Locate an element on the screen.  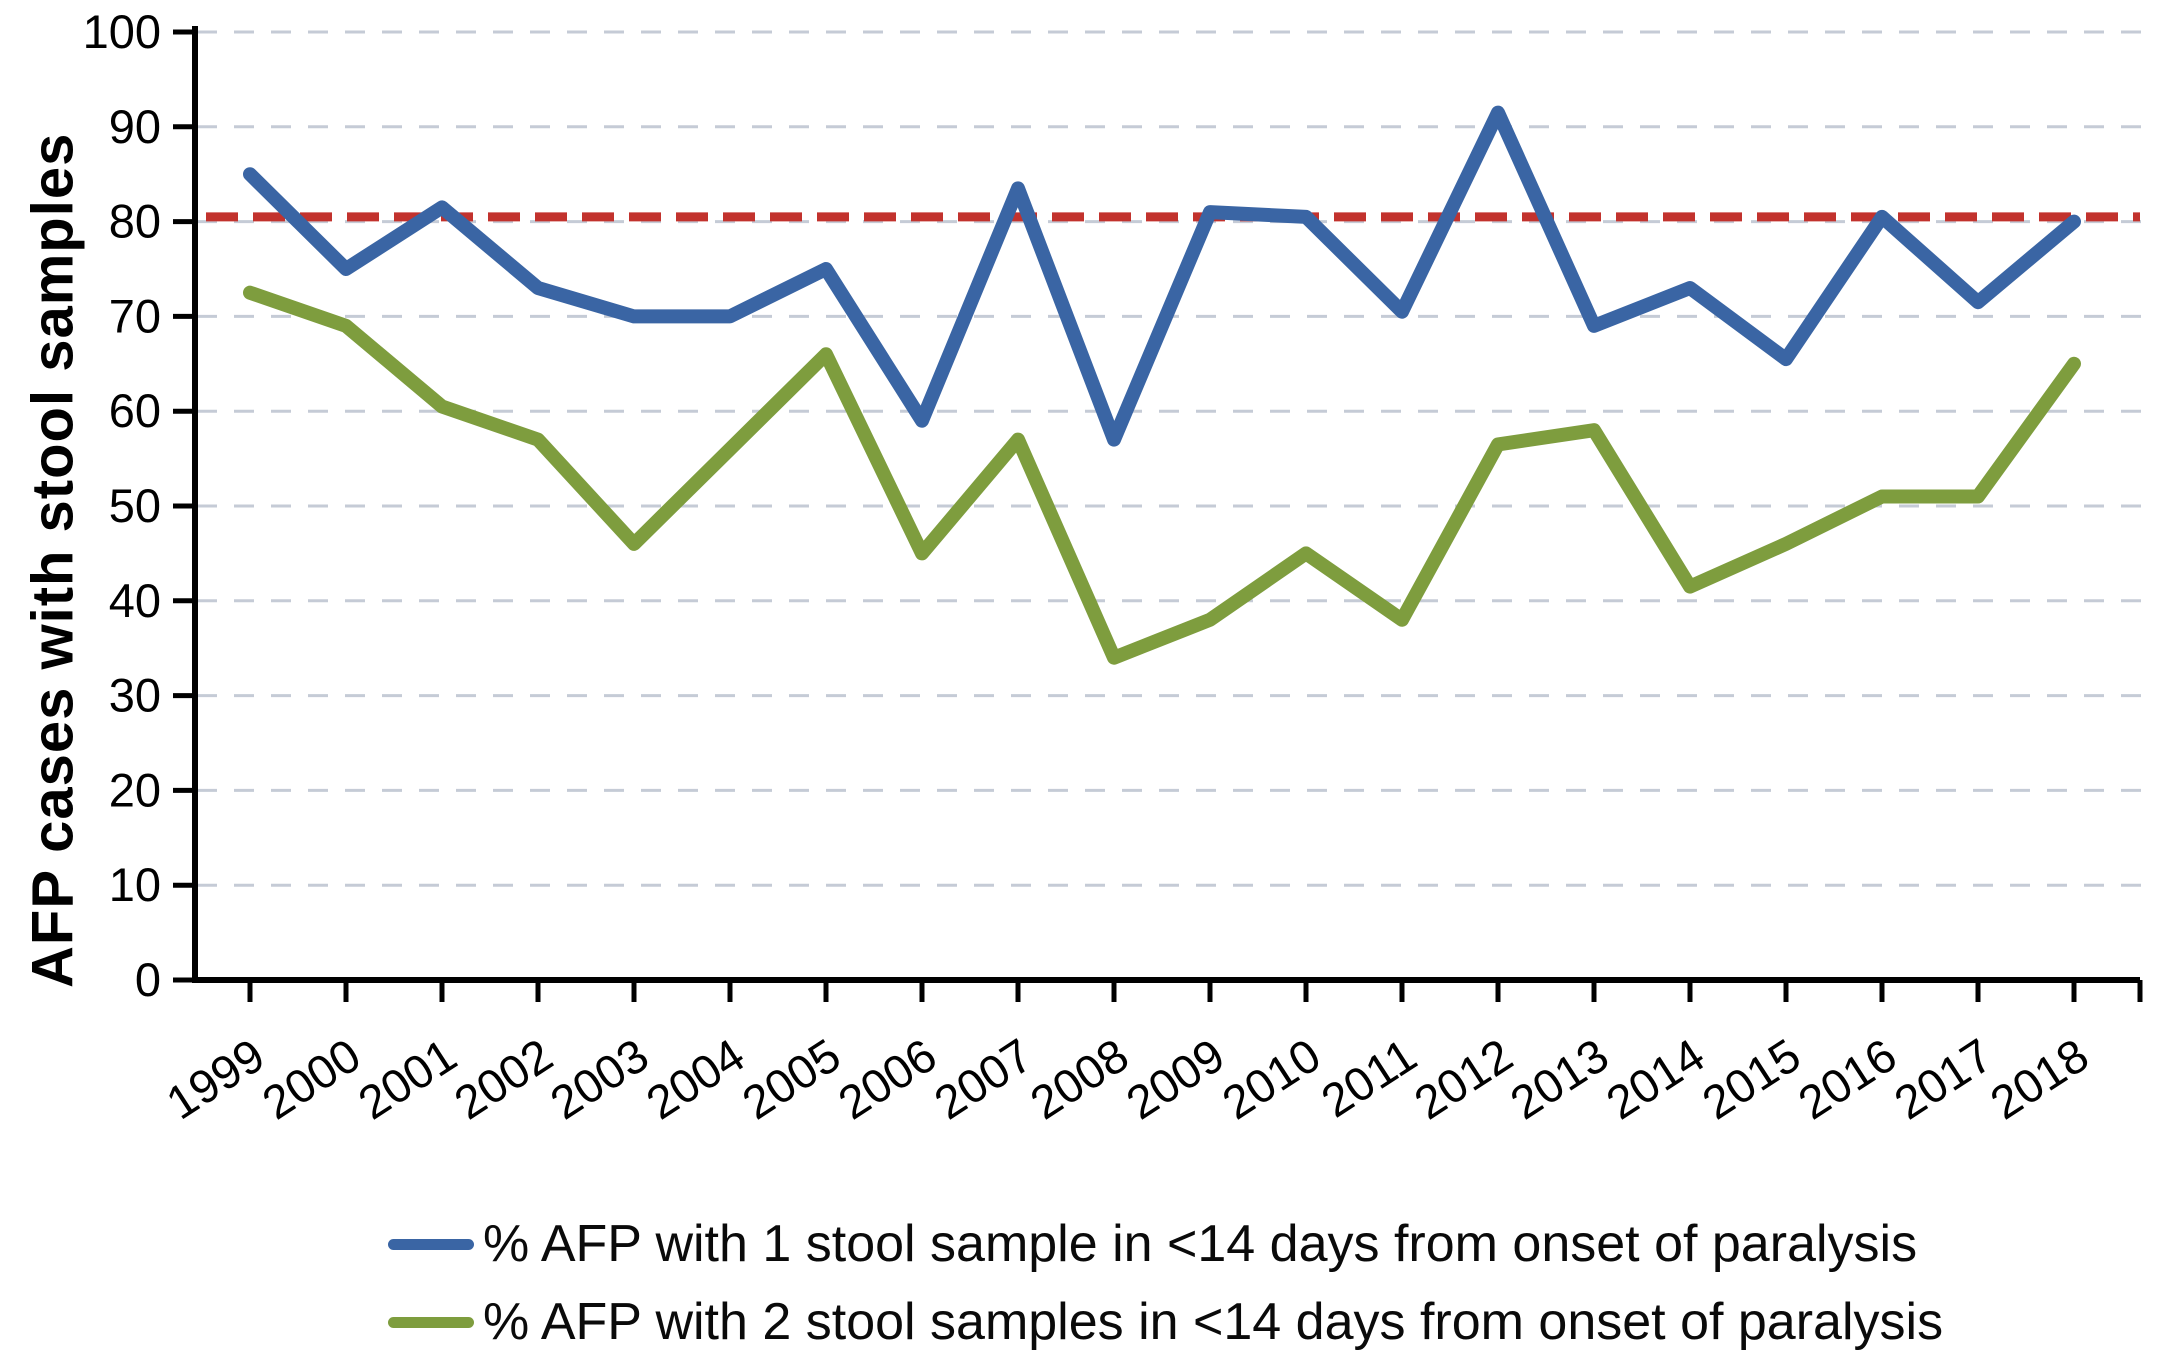
x-tick-label: 2005 is located at coordinates (791, 1078).